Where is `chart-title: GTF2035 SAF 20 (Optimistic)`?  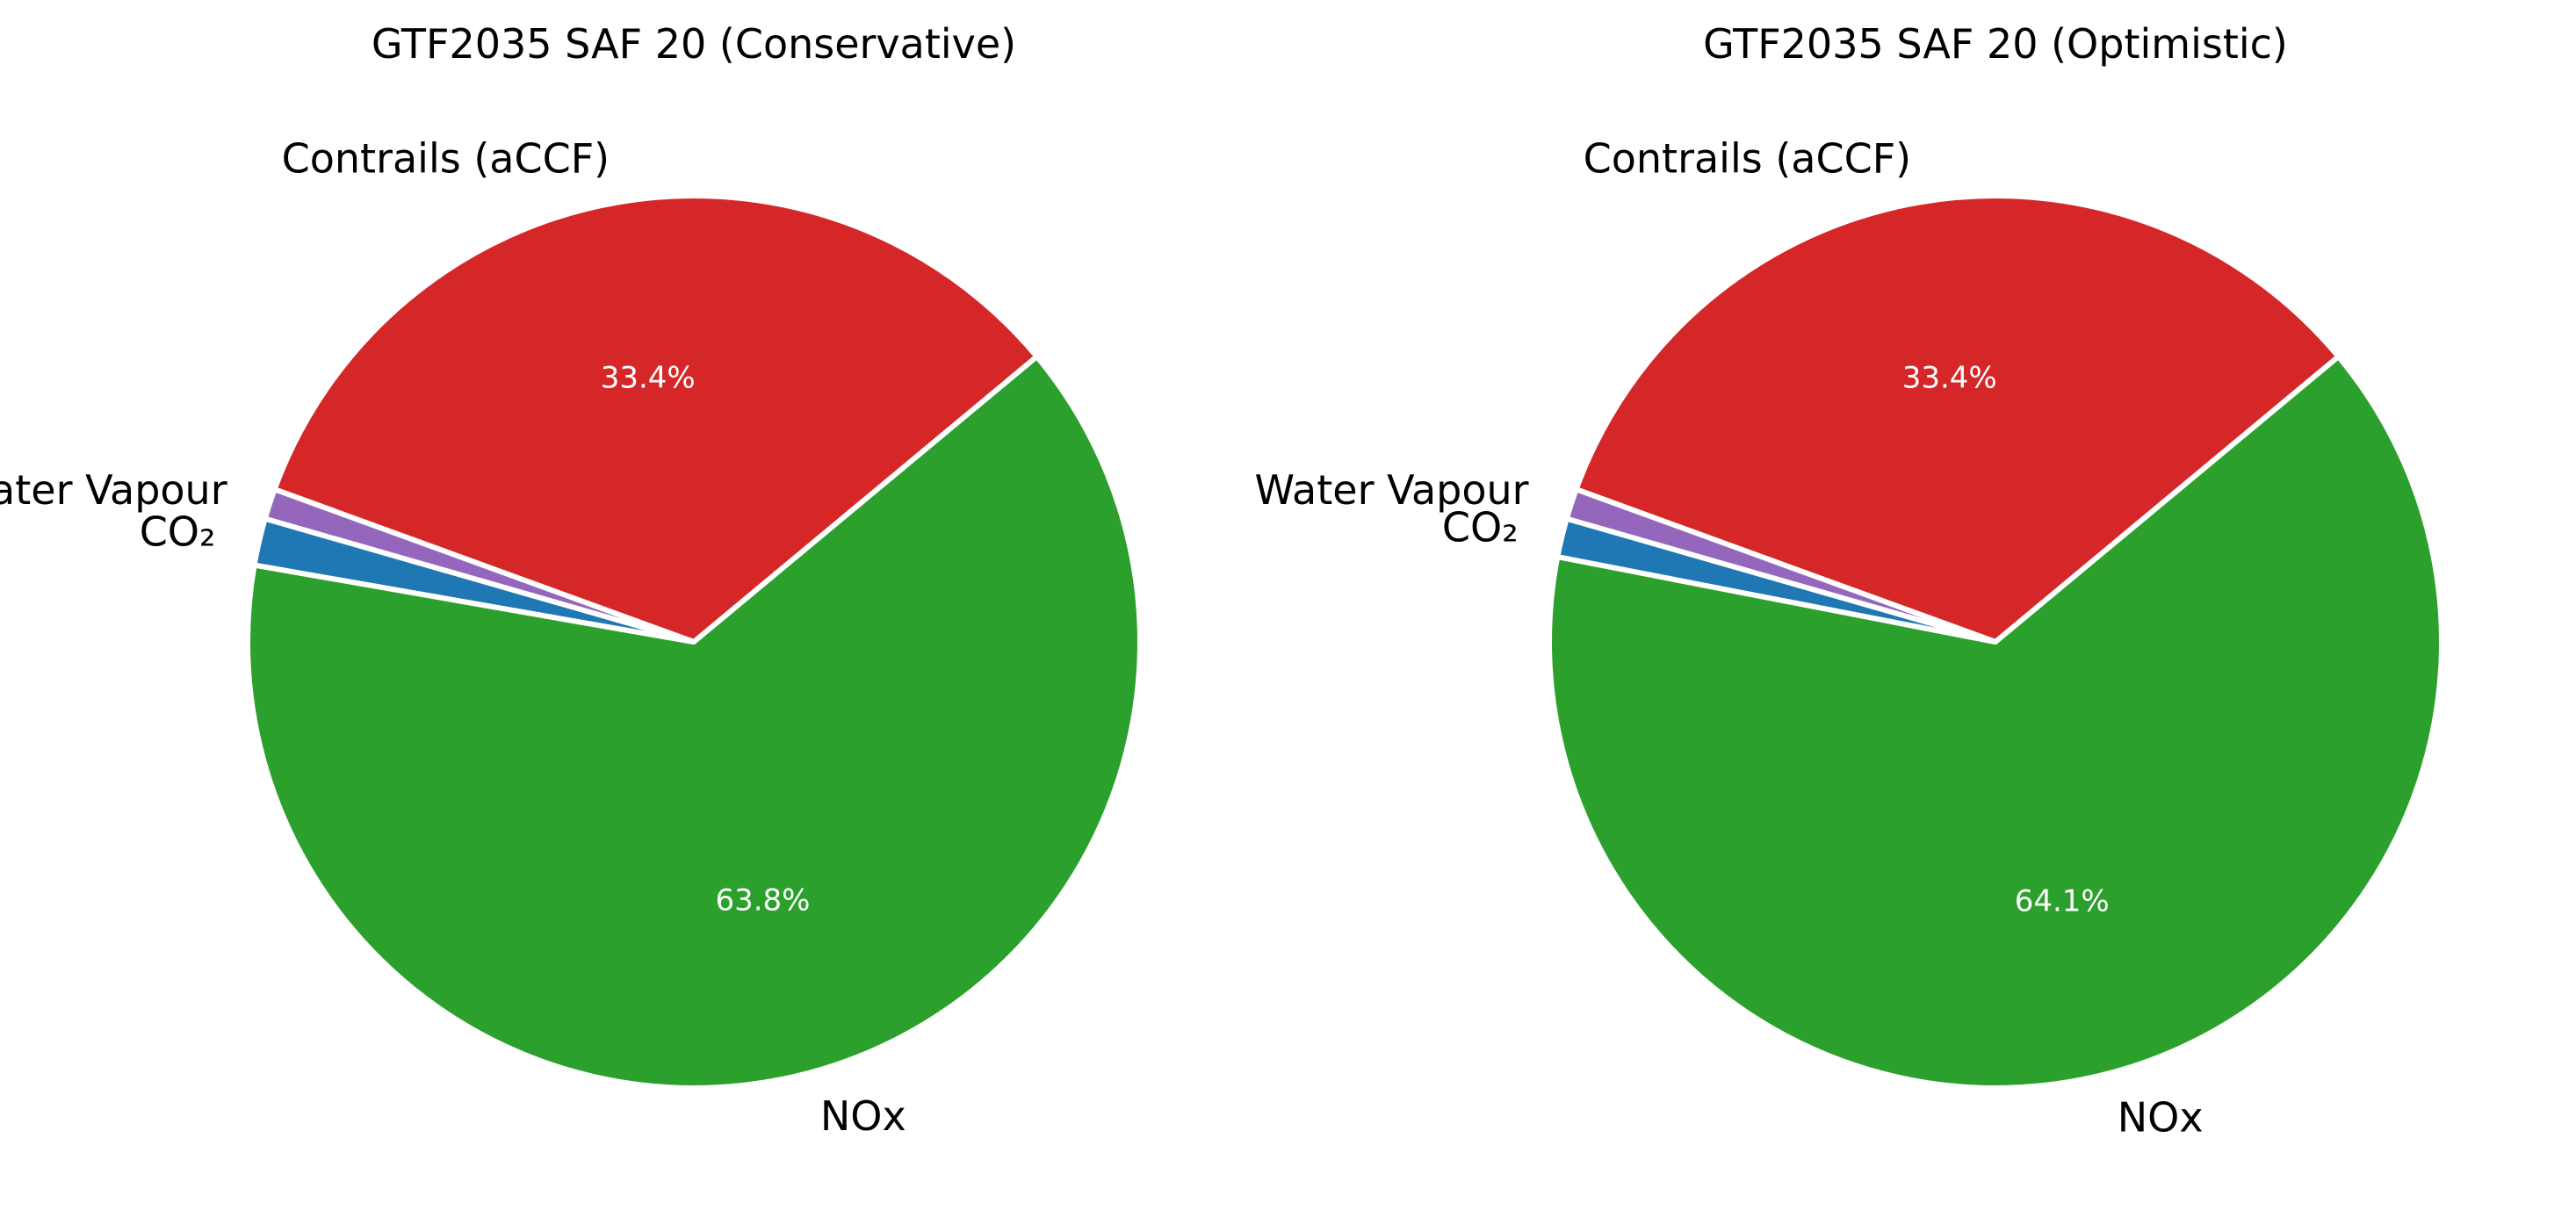 chart-title: GTF2035 SAF 20 (Optimistic) is located at coordinates (1995, 44).